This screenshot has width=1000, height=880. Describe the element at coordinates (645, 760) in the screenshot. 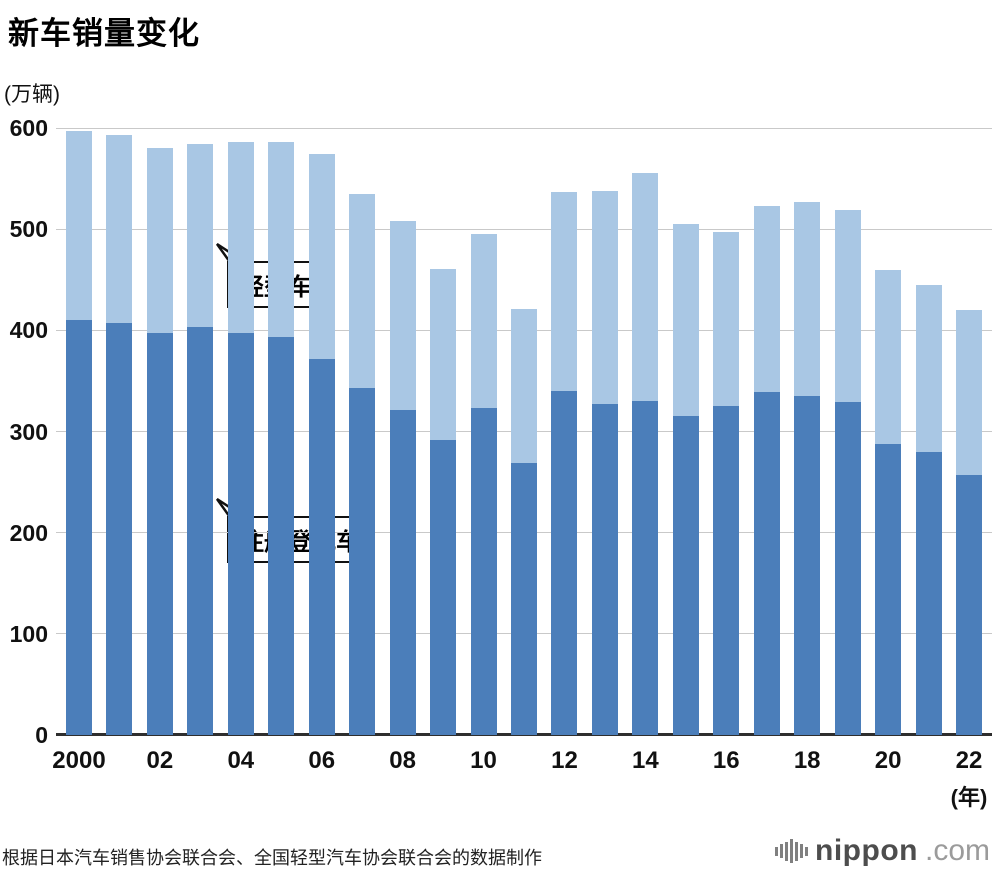

I see `x-tick-label: 14` at that location.